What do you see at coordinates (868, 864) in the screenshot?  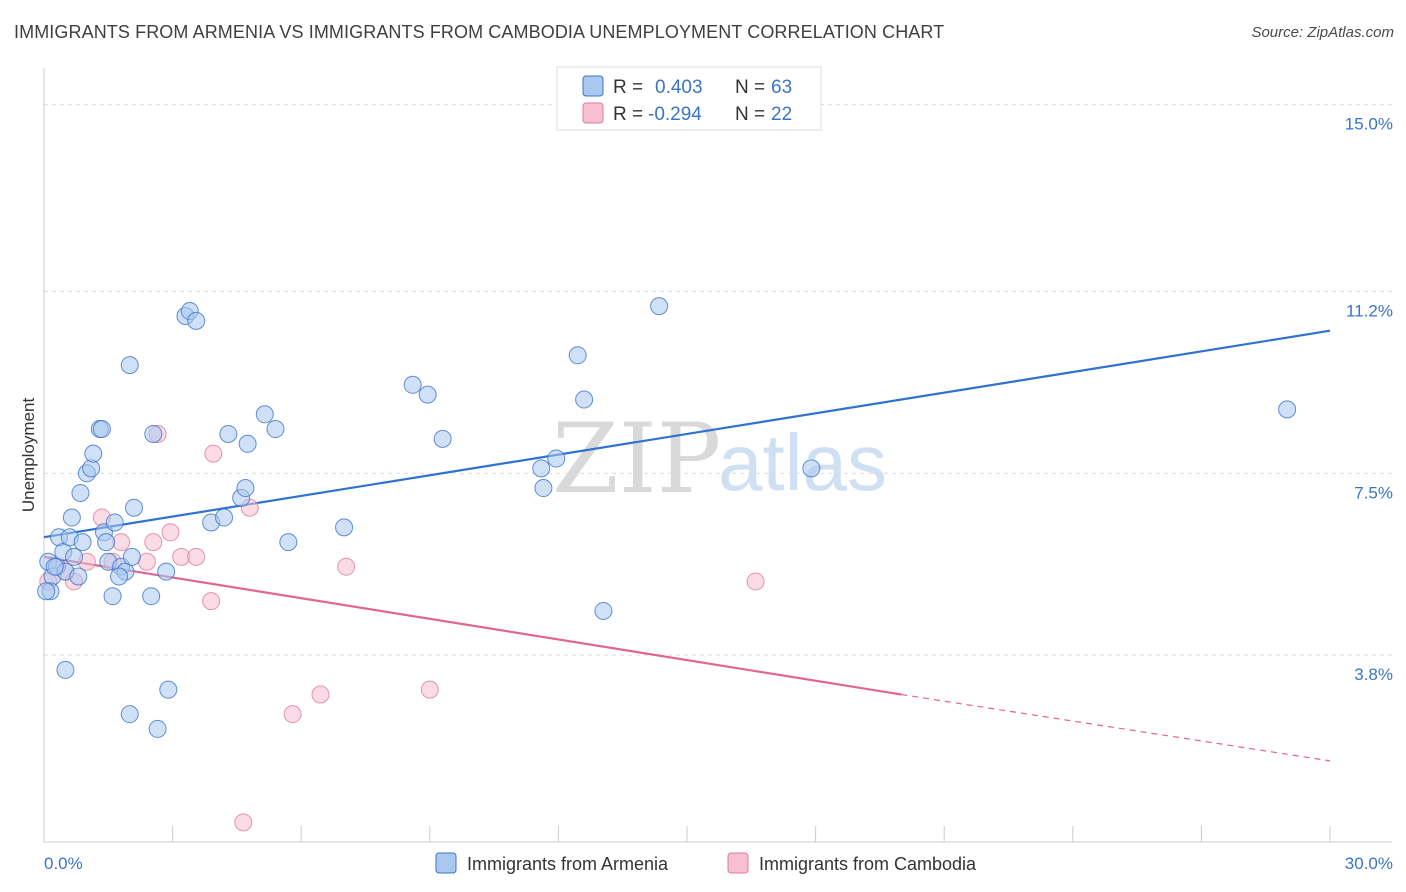 I see `bottom-legend-cambodia-label: Immigrants from Cambodia` at bounding box center [868, 864].